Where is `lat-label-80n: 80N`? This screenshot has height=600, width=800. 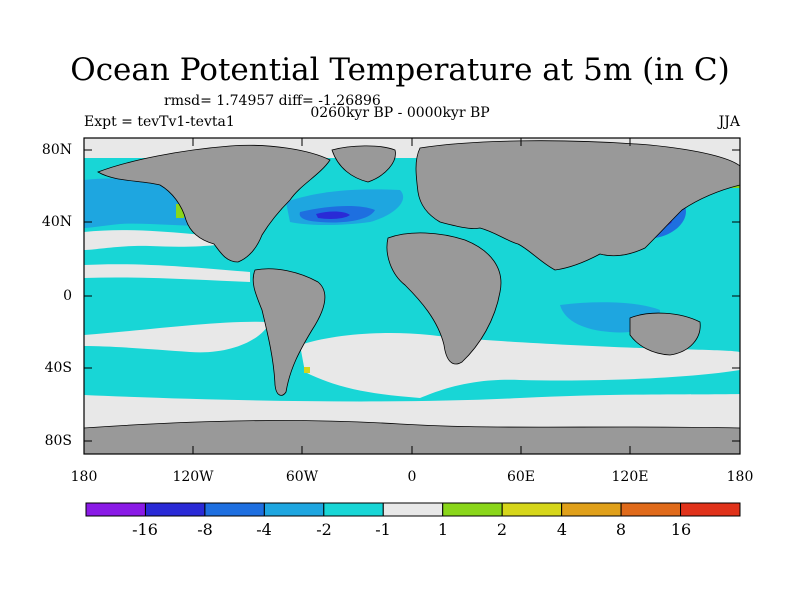
lat-label-80n: 80N is located at coordinates (56, 150).